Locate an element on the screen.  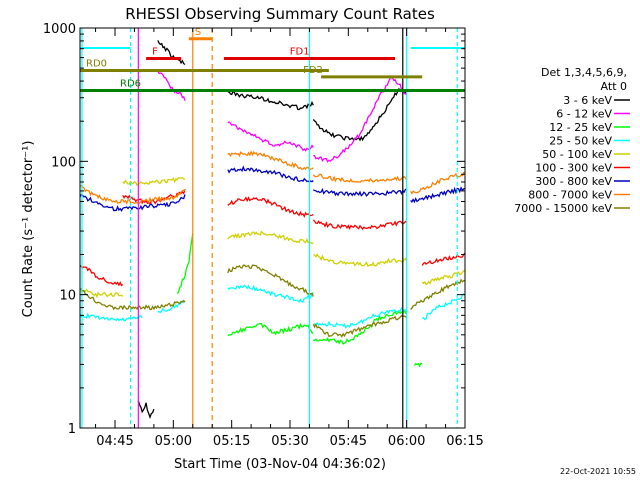
legend-header-line-2: Att 0 is located at coordinates (614, 86).